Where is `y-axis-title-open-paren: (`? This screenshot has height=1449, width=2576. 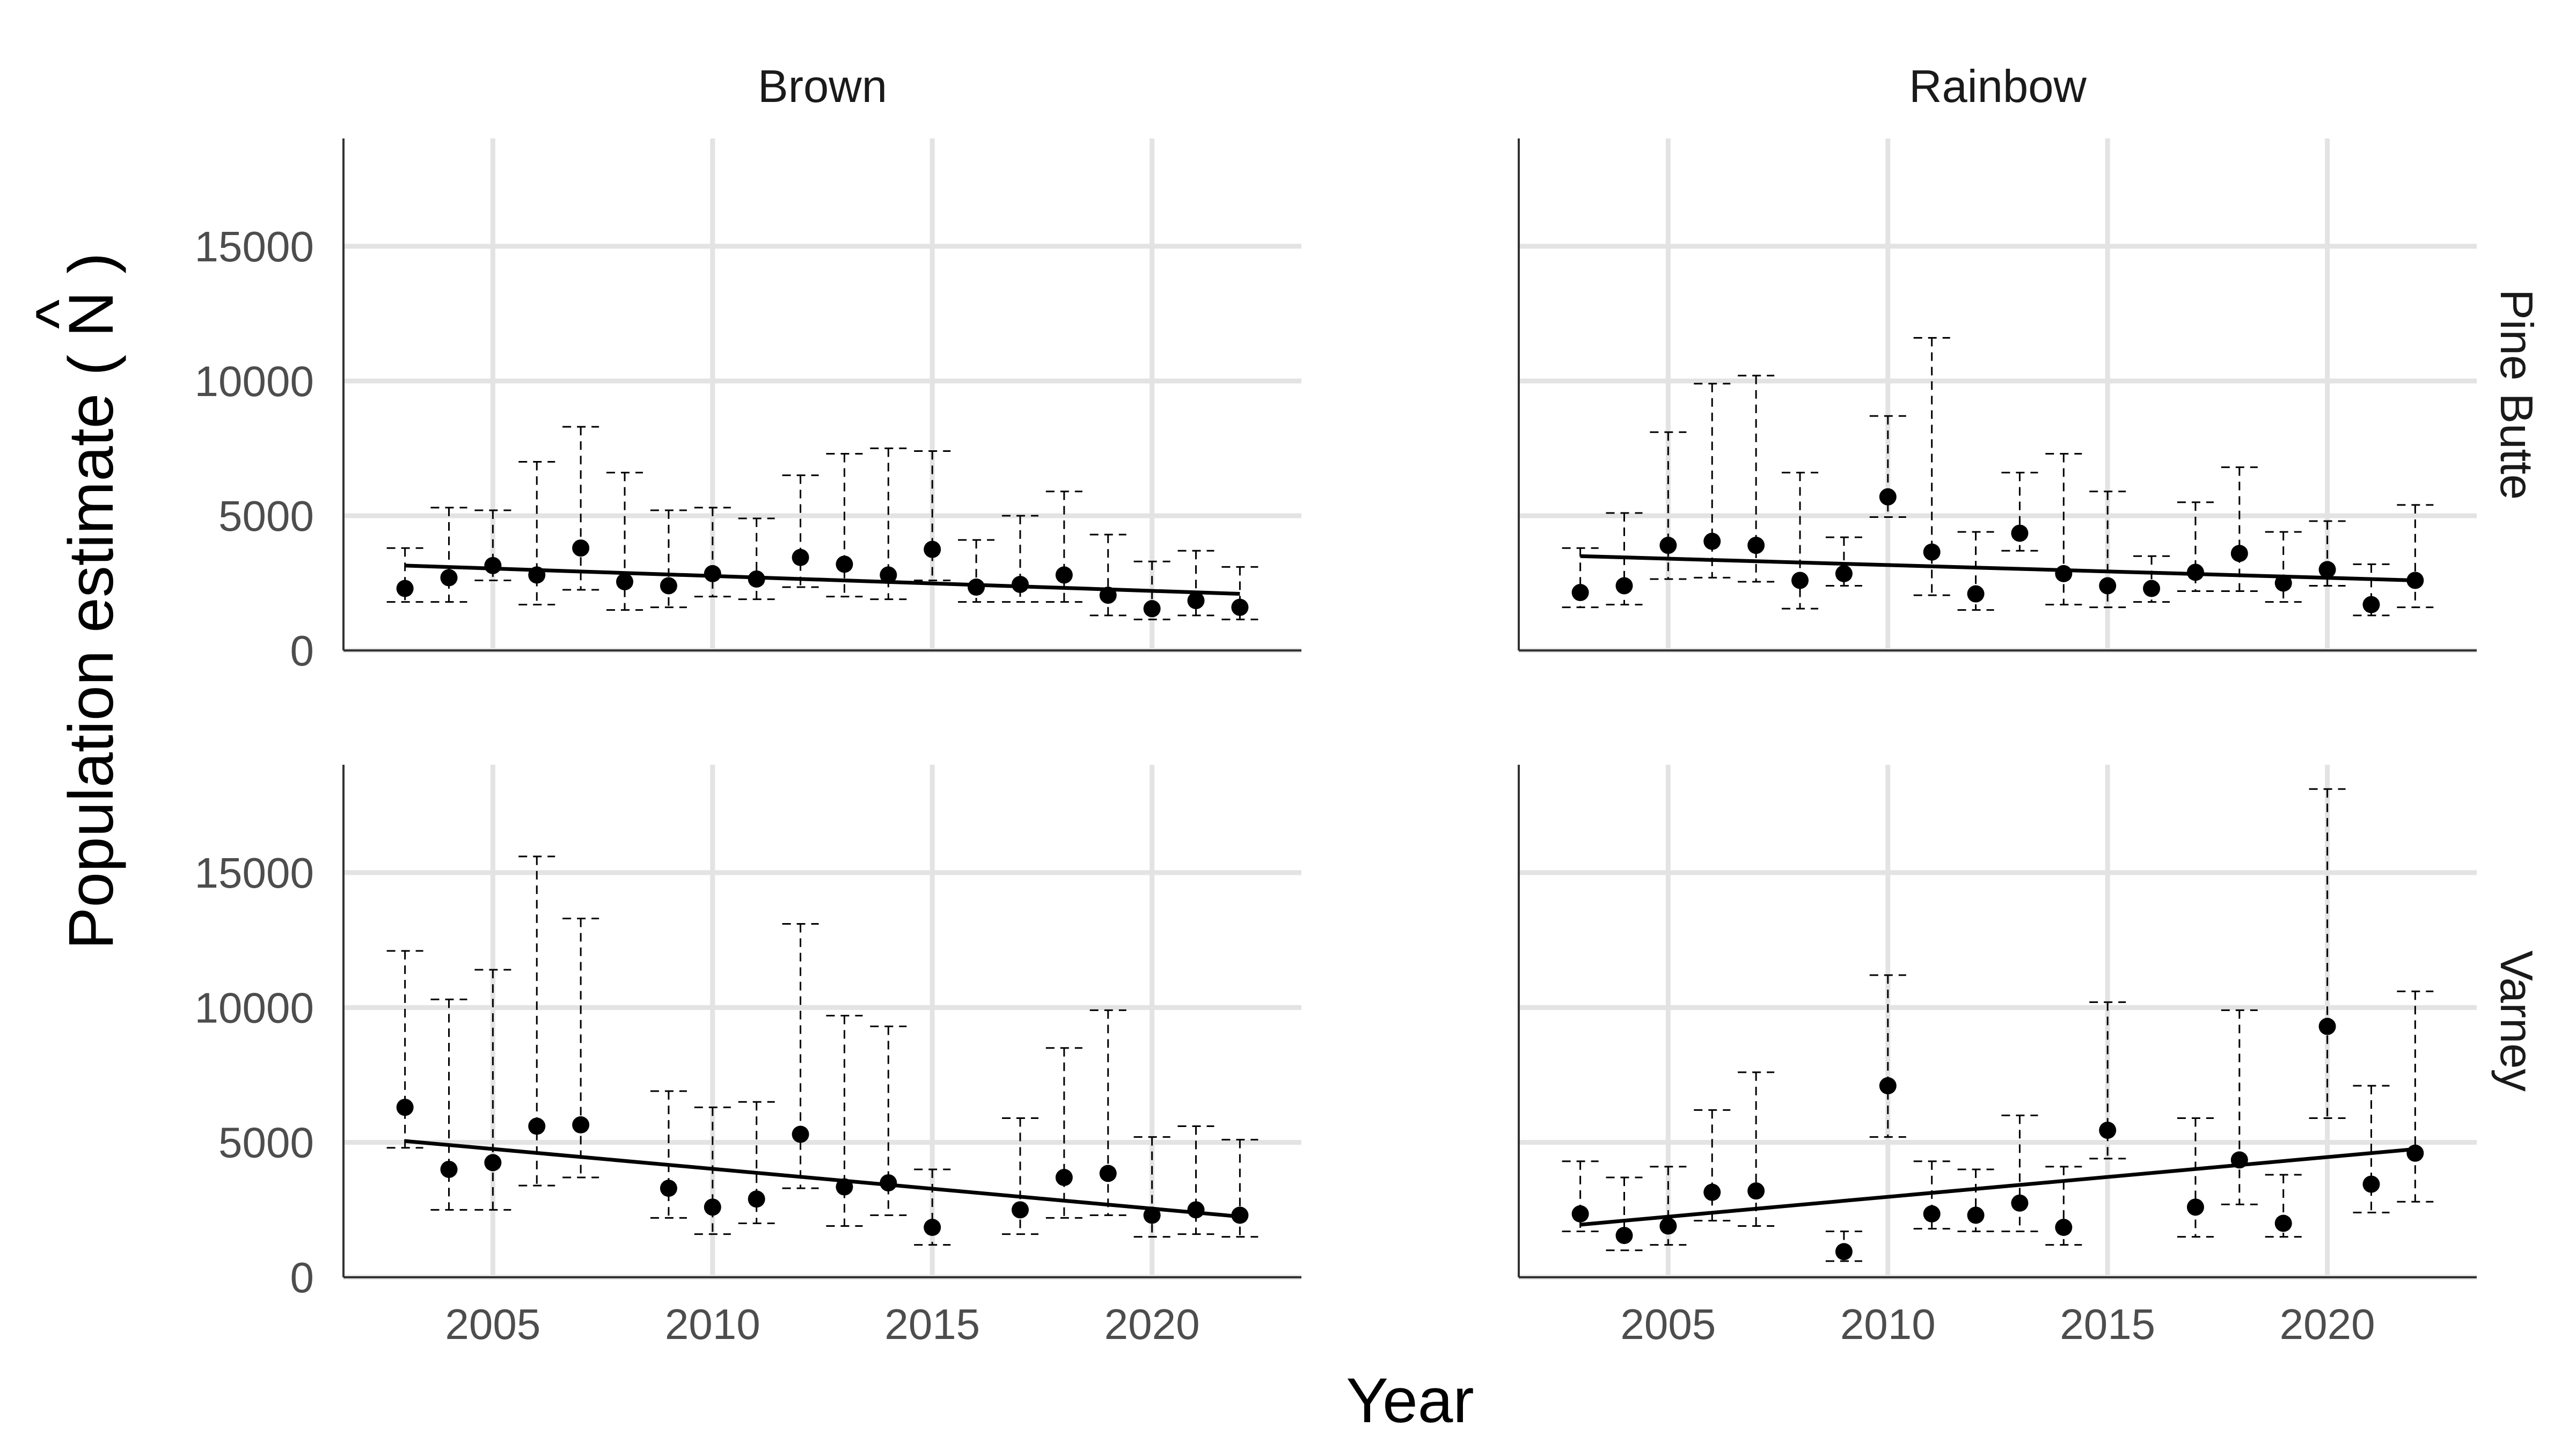
y-axis-title-open-paren: ( is located at coordinates (91, 356).